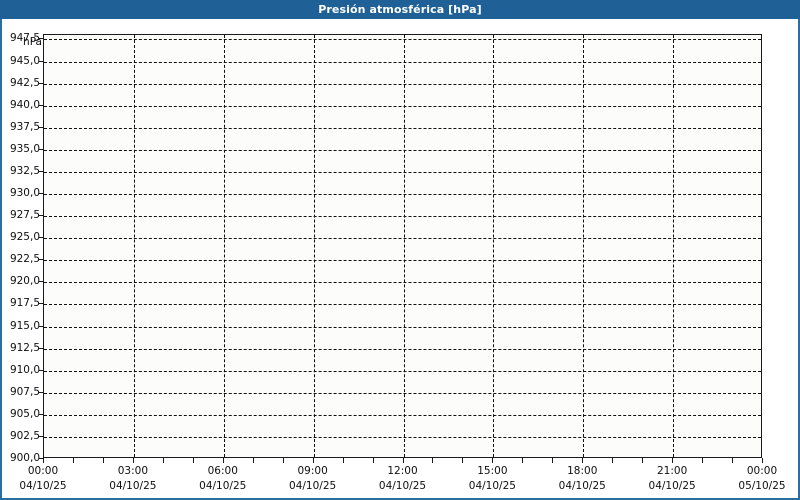 Image resolution: width=800 pixels, height=500 pixels. Describe the element at coordinates (24, 413) in the screenshot. I see `y-axis-tick-label: 905,0` at that location.